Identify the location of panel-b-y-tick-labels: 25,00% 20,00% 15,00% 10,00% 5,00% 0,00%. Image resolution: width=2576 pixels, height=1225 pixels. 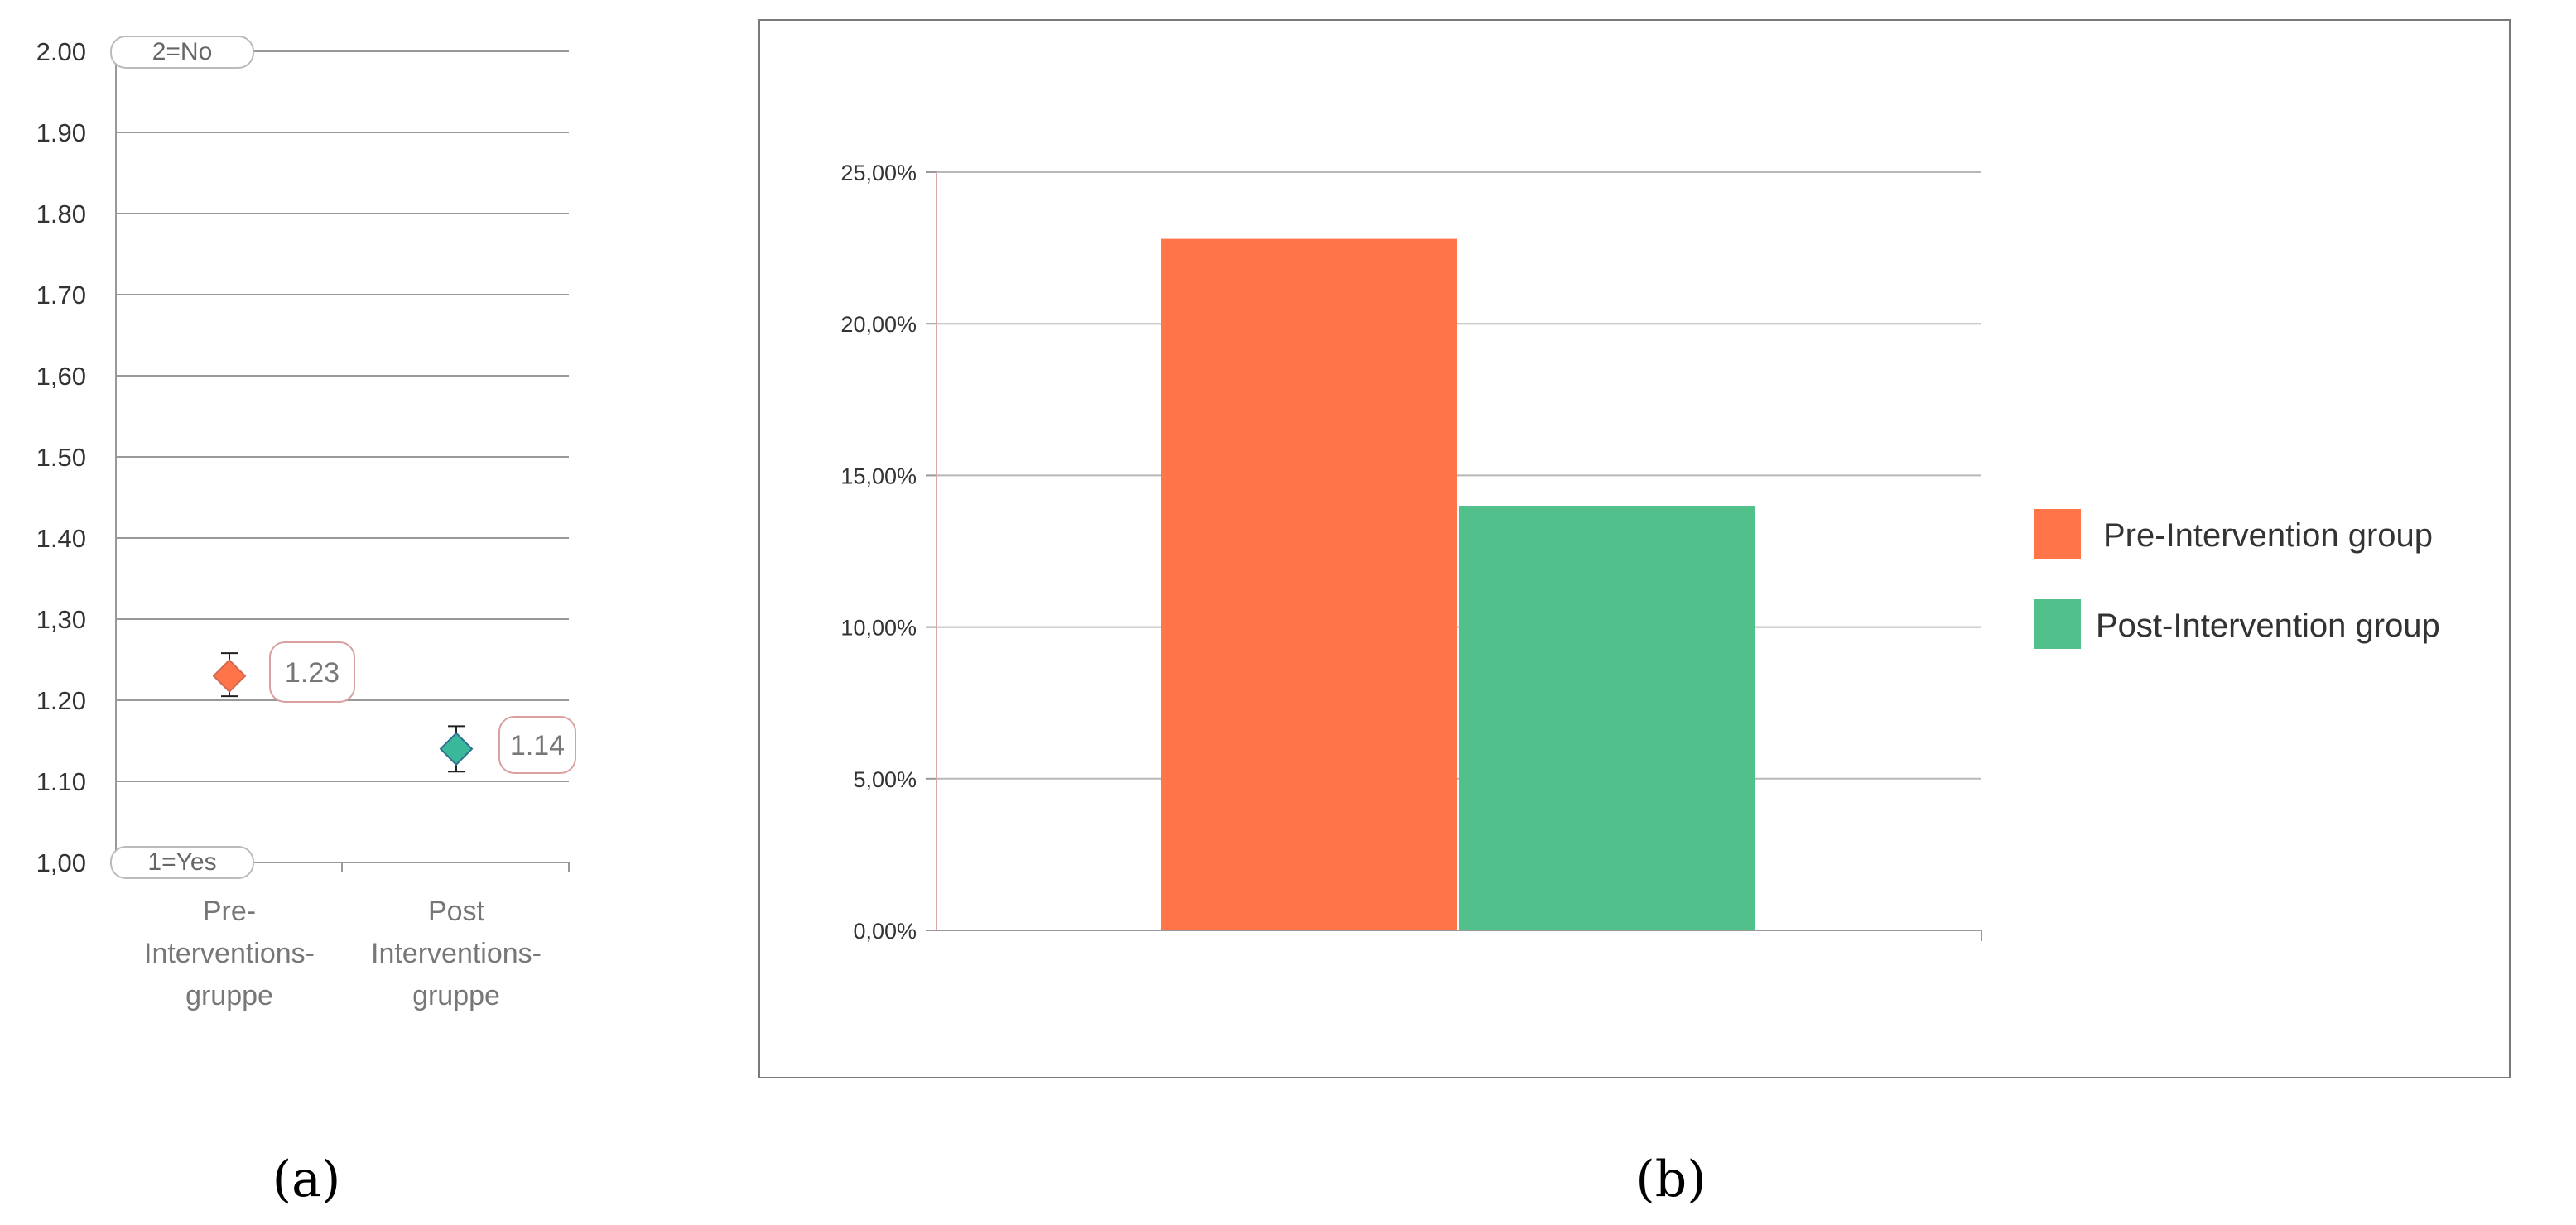
(878, 552).